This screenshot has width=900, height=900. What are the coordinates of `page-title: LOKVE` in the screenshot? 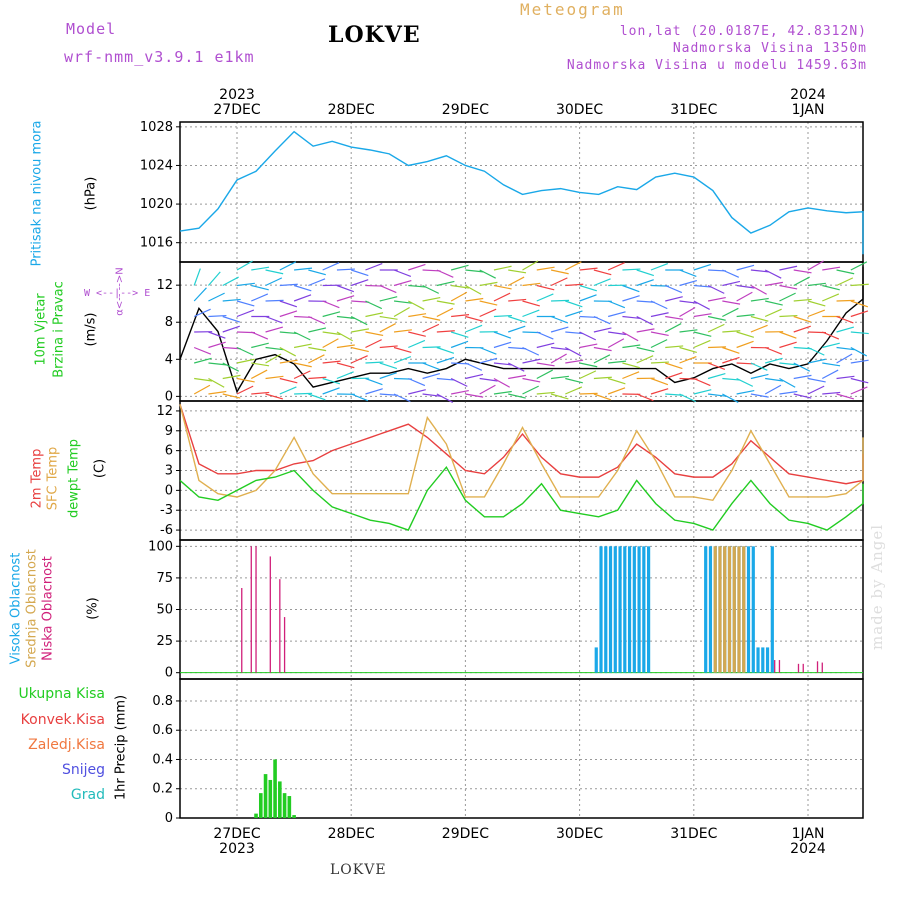 It's located at (374, 35).